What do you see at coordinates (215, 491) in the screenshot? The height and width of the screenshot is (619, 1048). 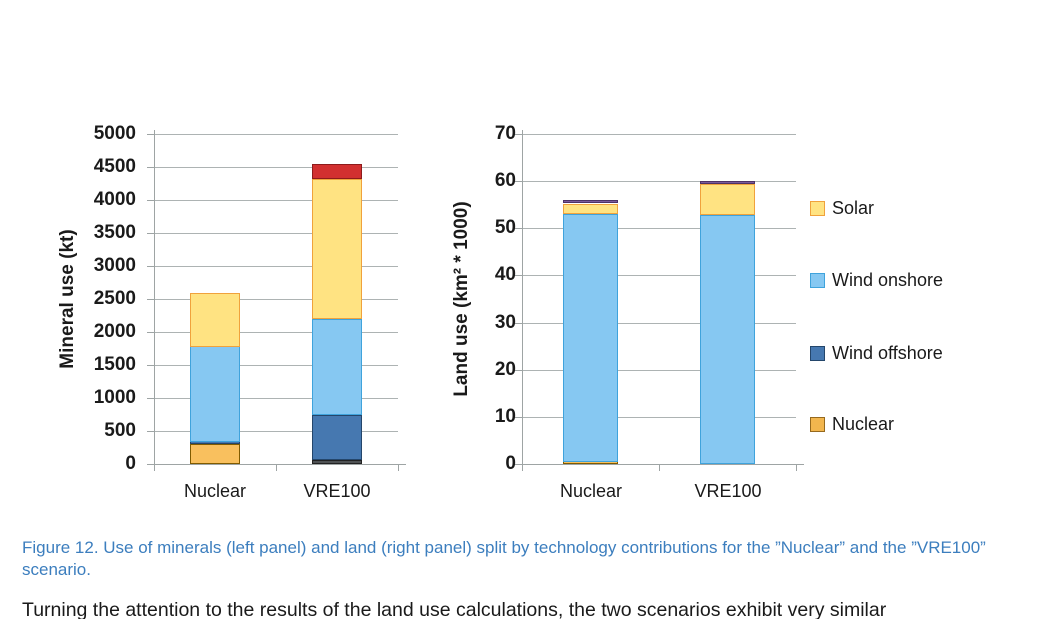 I see `mineral-category-label: Nuclear` at bounding box center [215, 491].